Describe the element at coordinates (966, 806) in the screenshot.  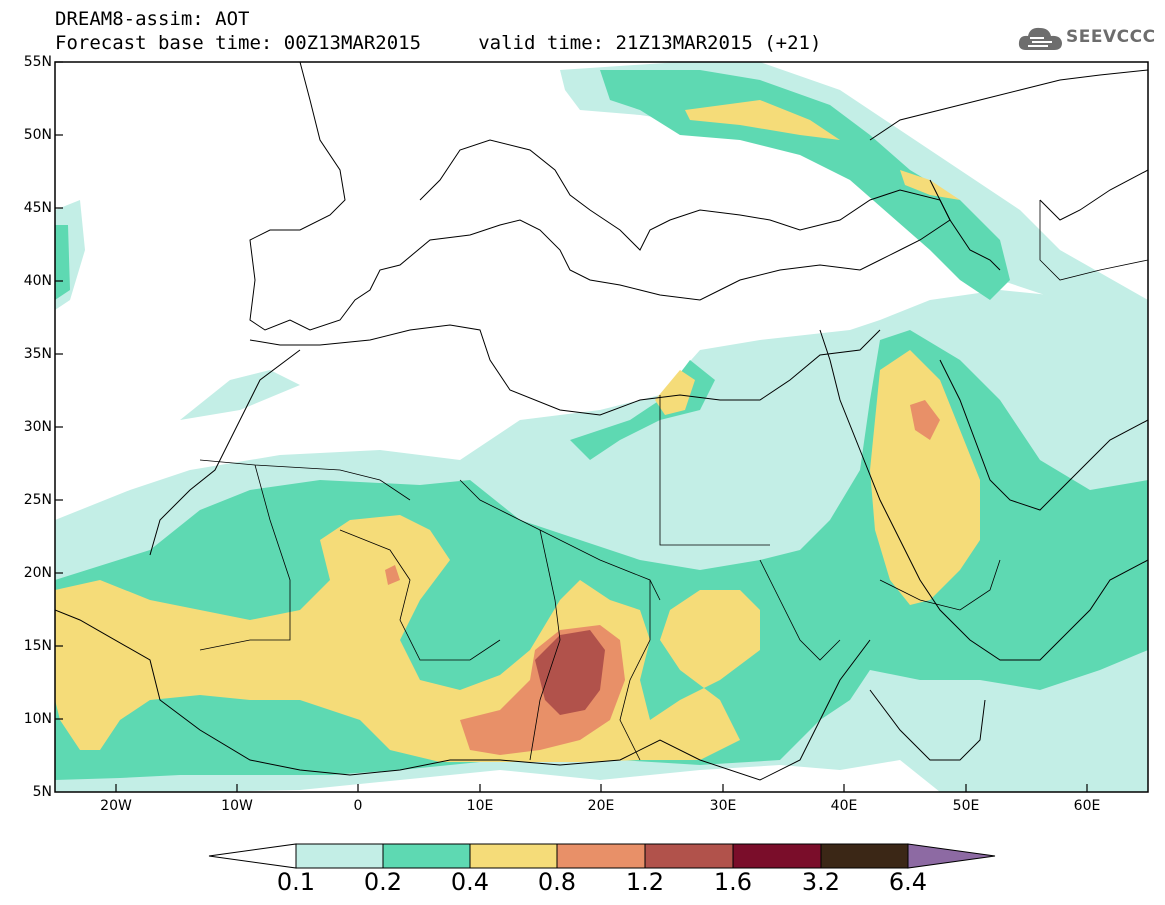
I see `lon-label: 50E` at that location.